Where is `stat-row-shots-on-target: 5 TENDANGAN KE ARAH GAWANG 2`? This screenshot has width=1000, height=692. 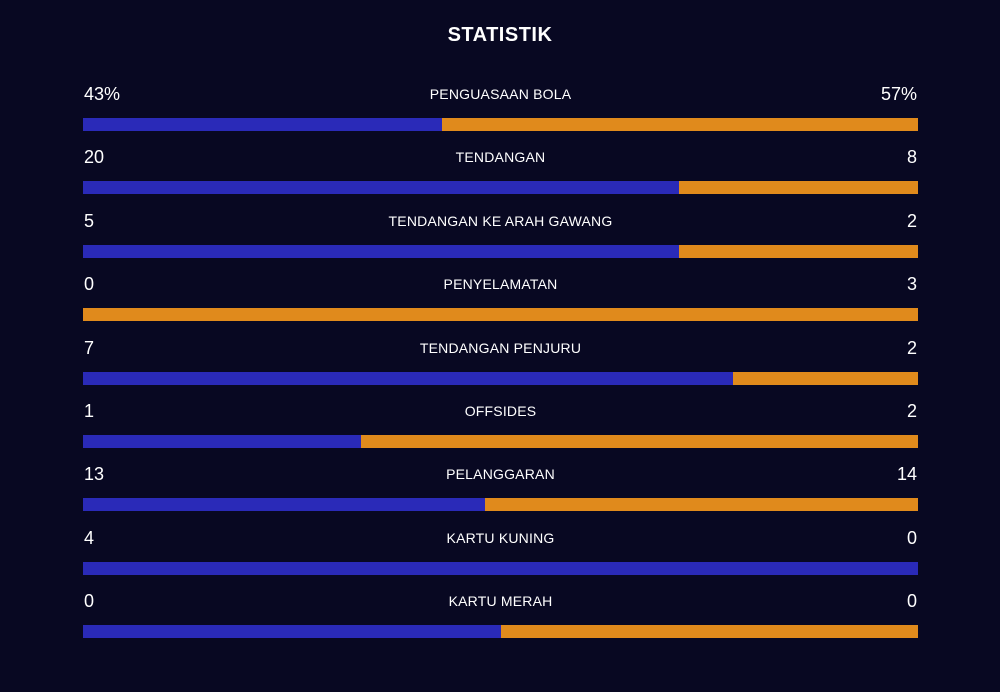 stat-row-shots-on-target: 5 TENDANGAN KE ARAH GAWANG 2 is located at coordinates (500, 238).